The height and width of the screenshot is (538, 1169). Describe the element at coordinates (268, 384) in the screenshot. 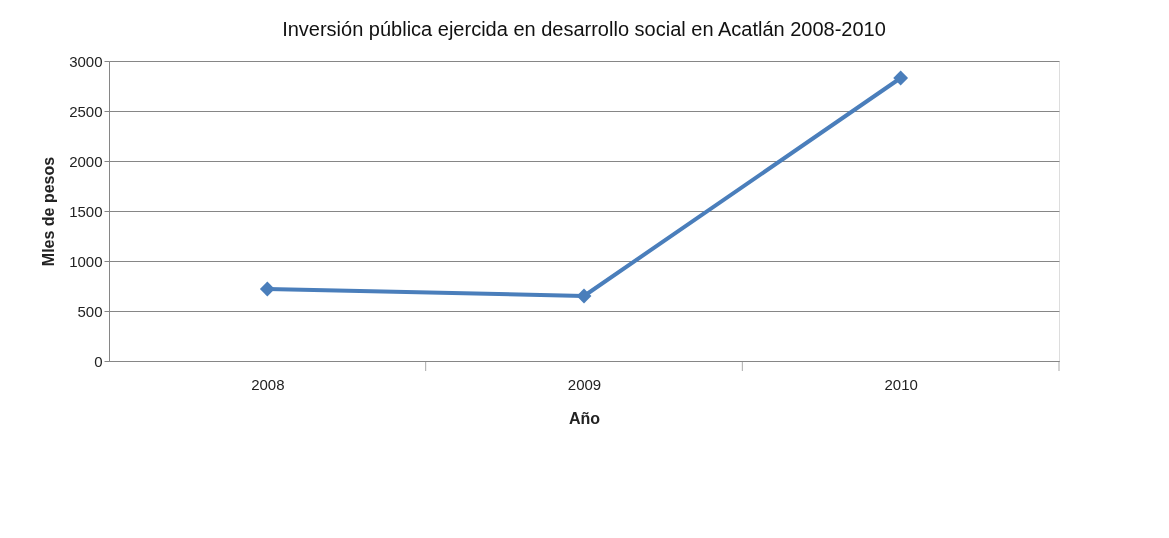

I see `x-tick-label: 2008` at that location.